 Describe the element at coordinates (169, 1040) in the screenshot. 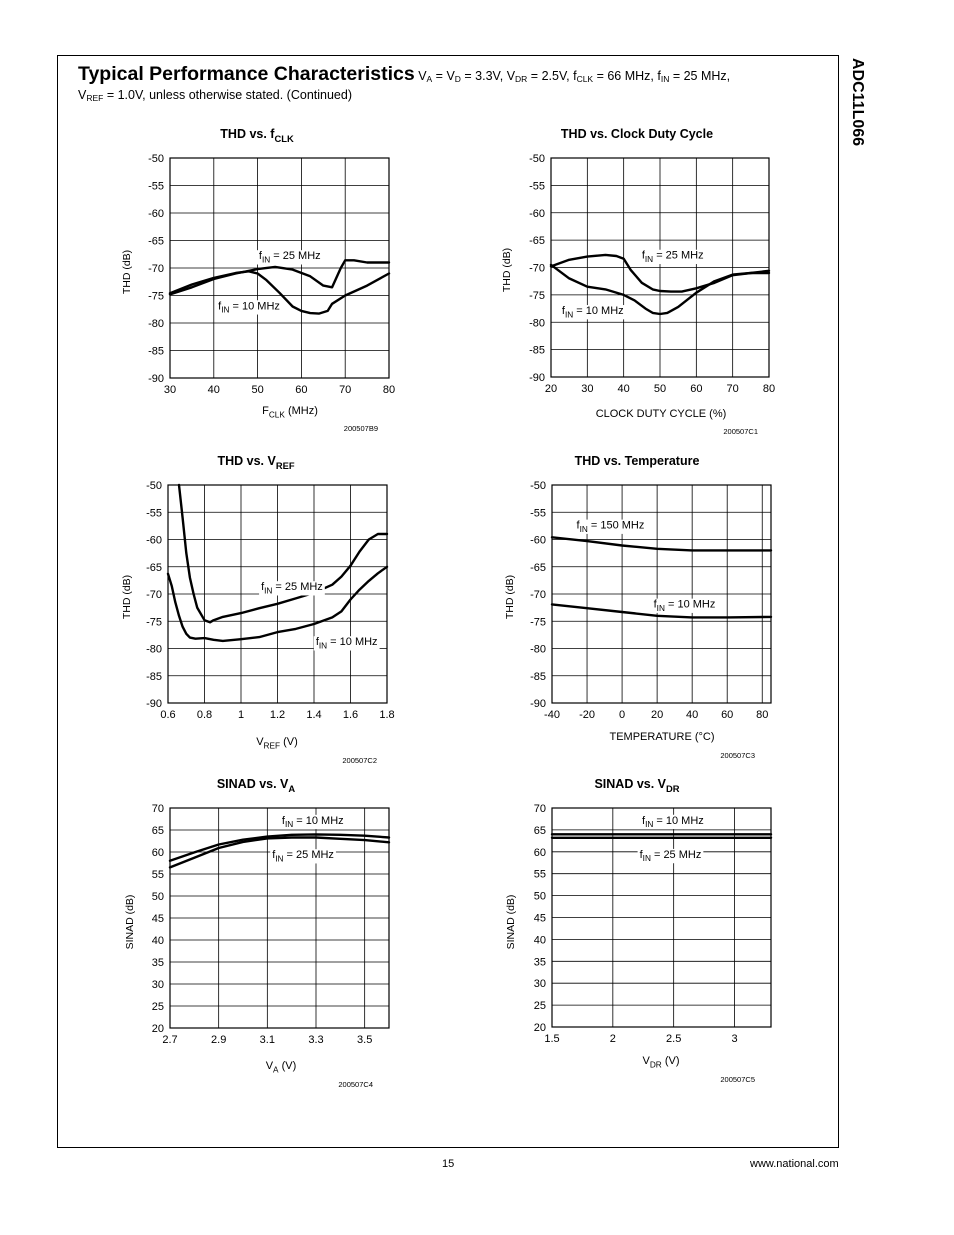

I see `x-tick-label: 2.7` at that location.